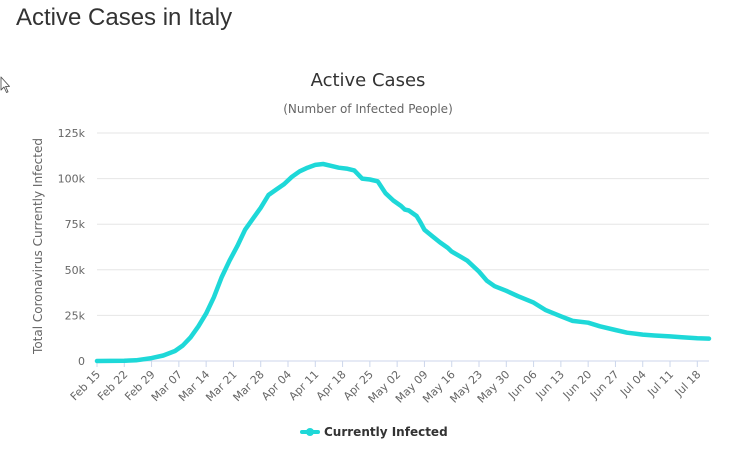  I want to click on y-tick-label: 75k, so click(75, 224).